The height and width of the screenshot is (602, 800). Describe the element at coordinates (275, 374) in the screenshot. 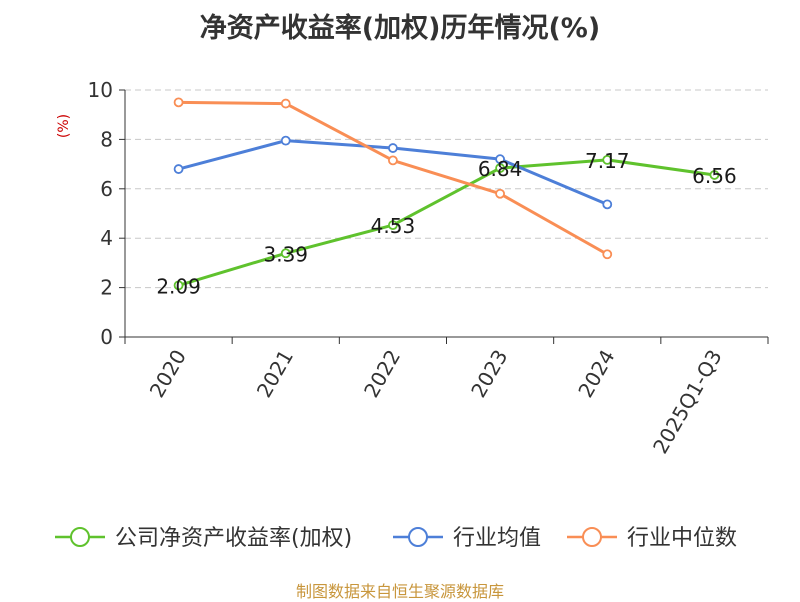

I see `x-tick-label: 2021` at that location.